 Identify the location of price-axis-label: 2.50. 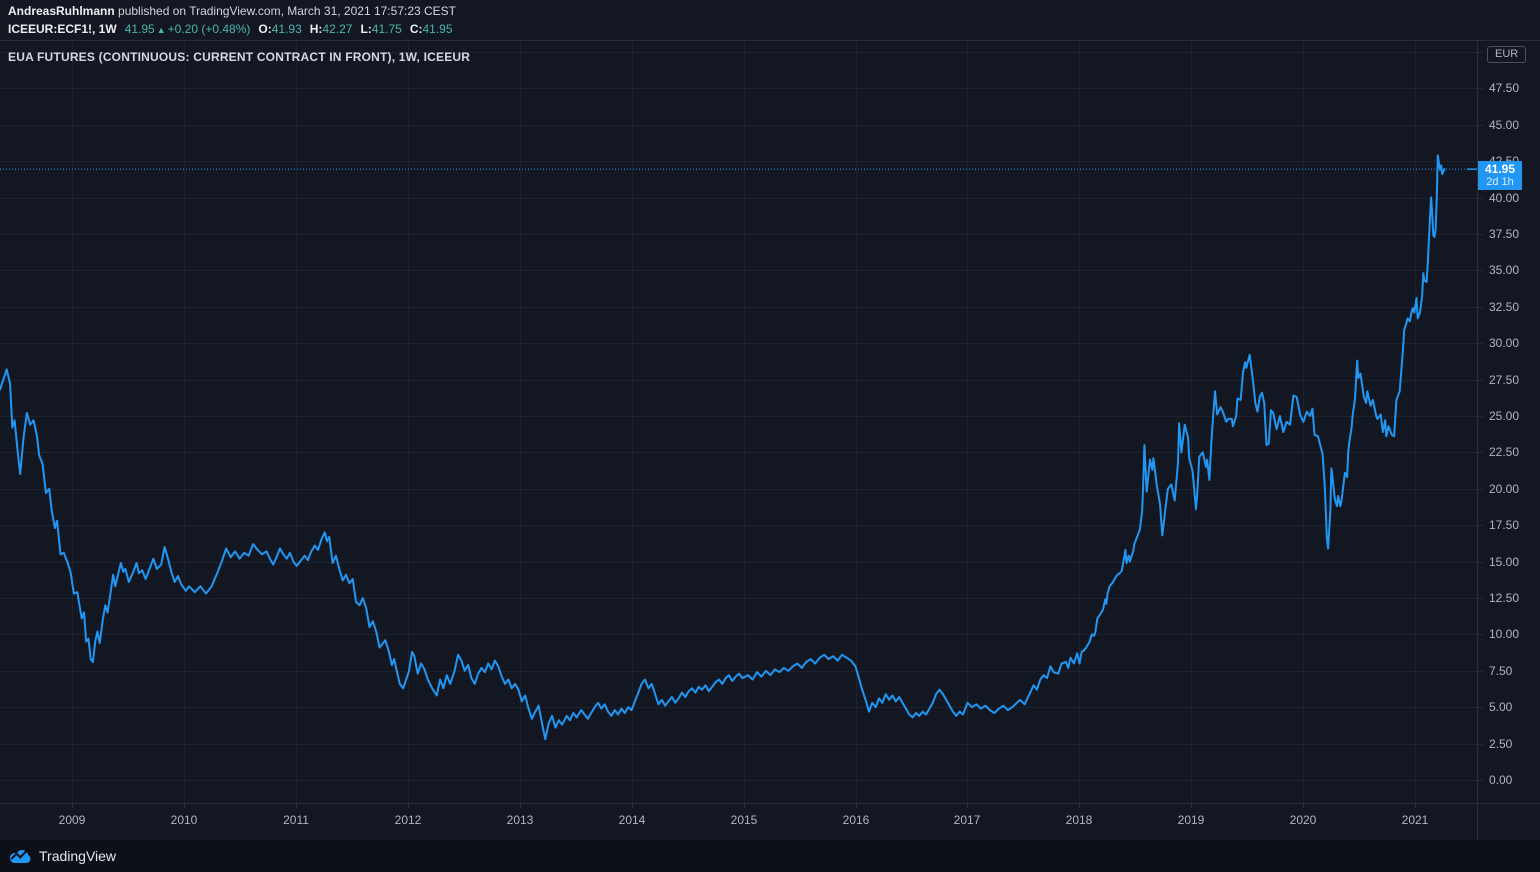
(1501, 744).